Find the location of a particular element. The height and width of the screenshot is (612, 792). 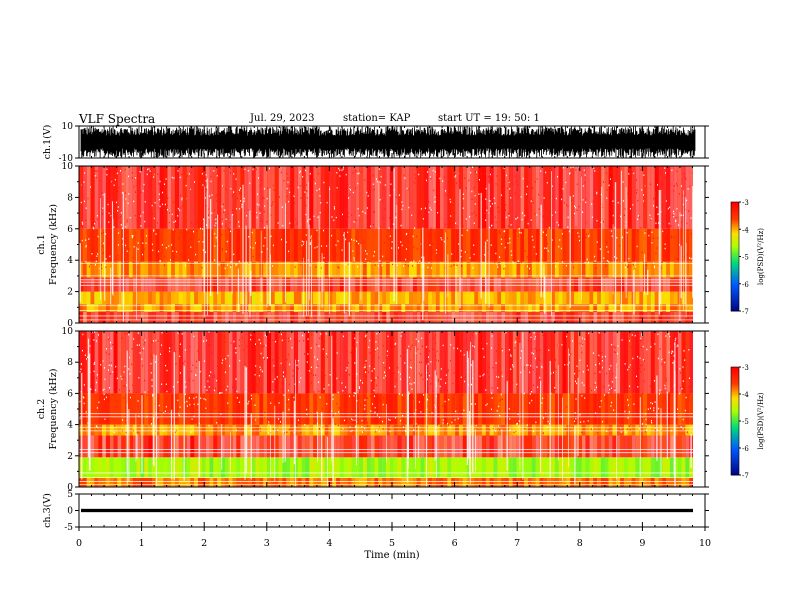

y-tick-label: 6 is located at coordinates (70, 230).